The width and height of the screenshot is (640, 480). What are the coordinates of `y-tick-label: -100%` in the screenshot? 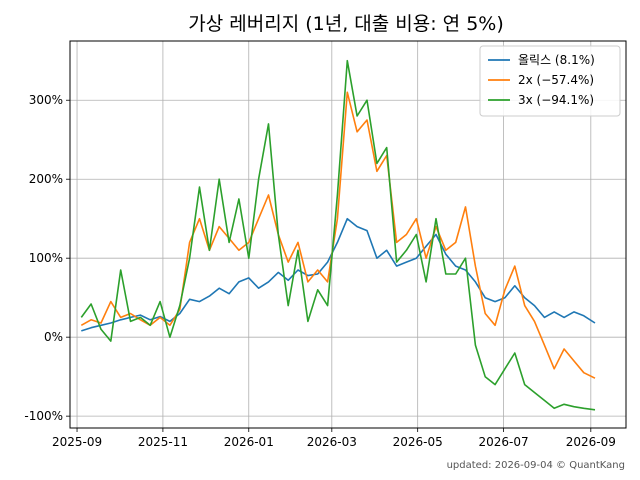 It's located at (43, 416).